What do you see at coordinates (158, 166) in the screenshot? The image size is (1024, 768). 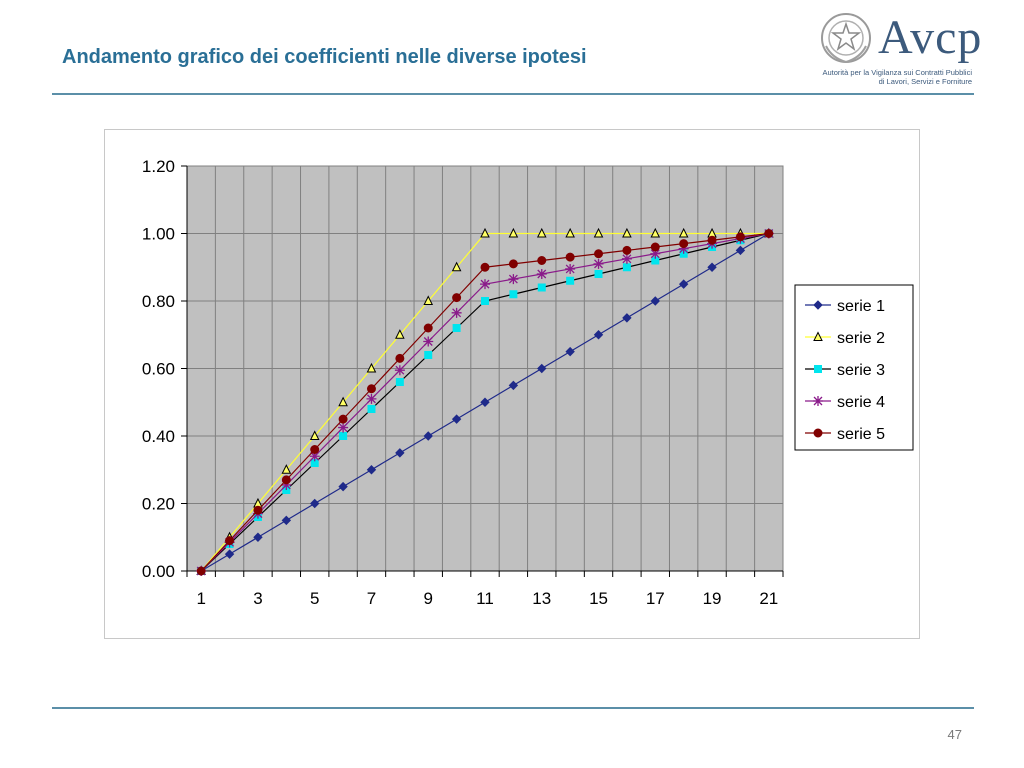 I see `y-tick-label: 1.20` at bounding box center [158, 166].